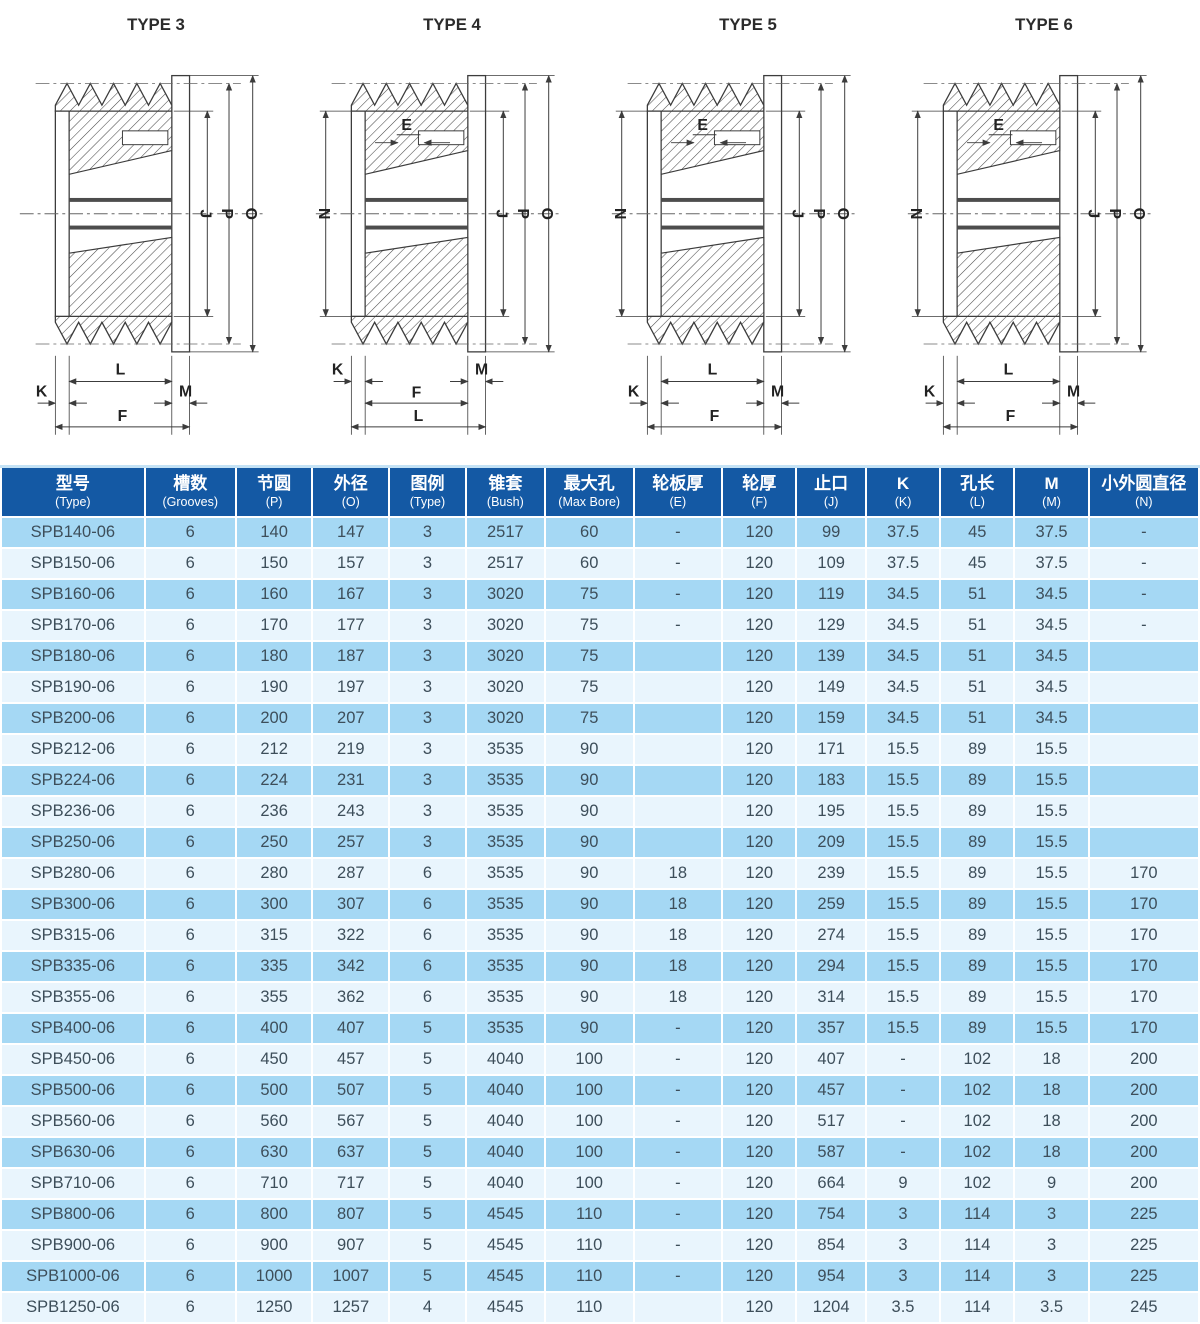 The height and width of the screenshot is (1324, 1200). I want to click on cell: 149, so click(831, 687).